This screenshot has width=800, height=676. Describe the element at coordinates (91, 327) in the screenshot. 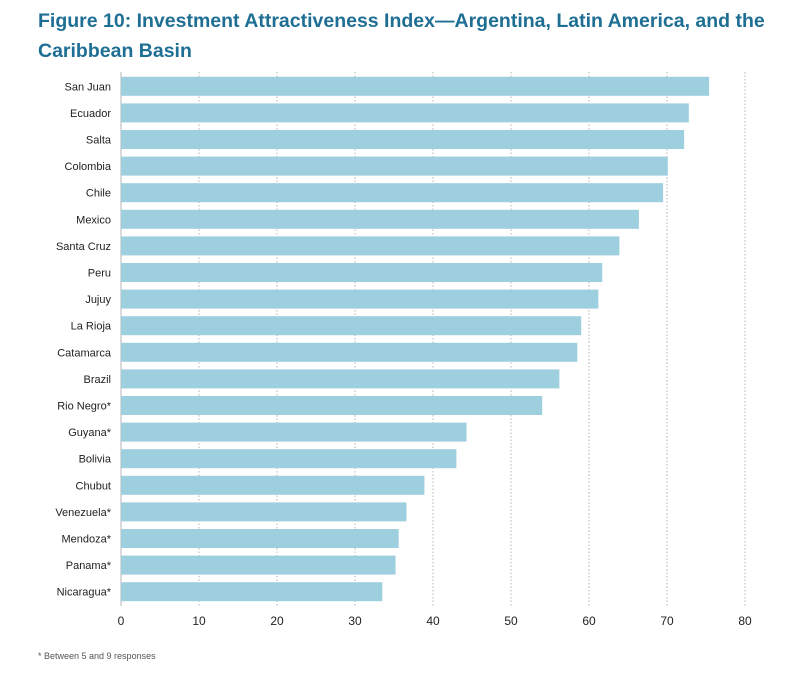

I see `y-category-label: La Rioja` at that location.